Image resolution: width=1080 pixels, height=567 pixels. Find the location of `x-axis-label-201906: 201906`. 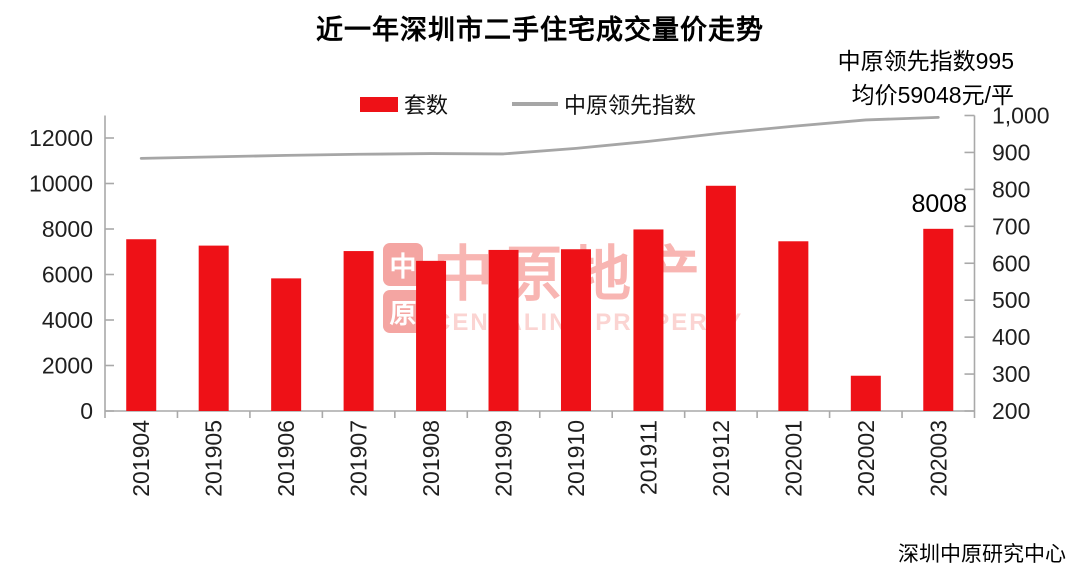

x-axis-label-201906: 201906 is located at coordinates (286, 458).